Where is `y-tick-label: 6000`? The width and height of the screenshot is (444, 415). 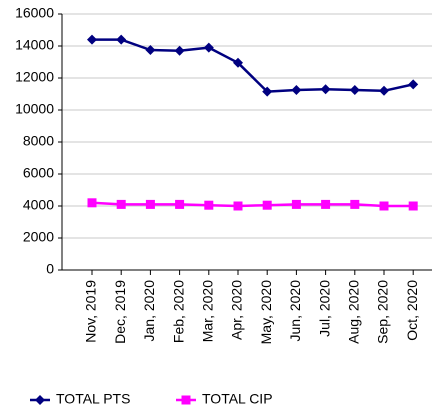
y-tick-label: 6000 is located at coordinates (38, 173).